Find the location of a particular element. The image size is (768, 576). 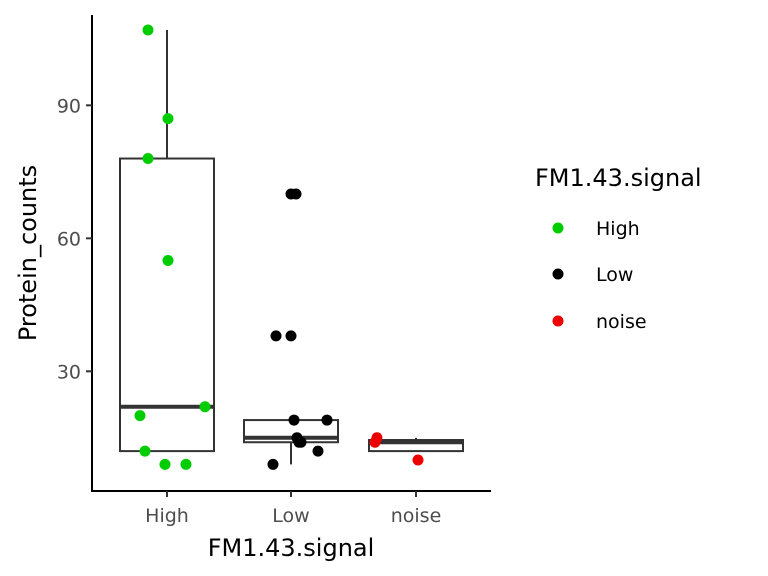

box-noise is located at coordinates (416, 445).